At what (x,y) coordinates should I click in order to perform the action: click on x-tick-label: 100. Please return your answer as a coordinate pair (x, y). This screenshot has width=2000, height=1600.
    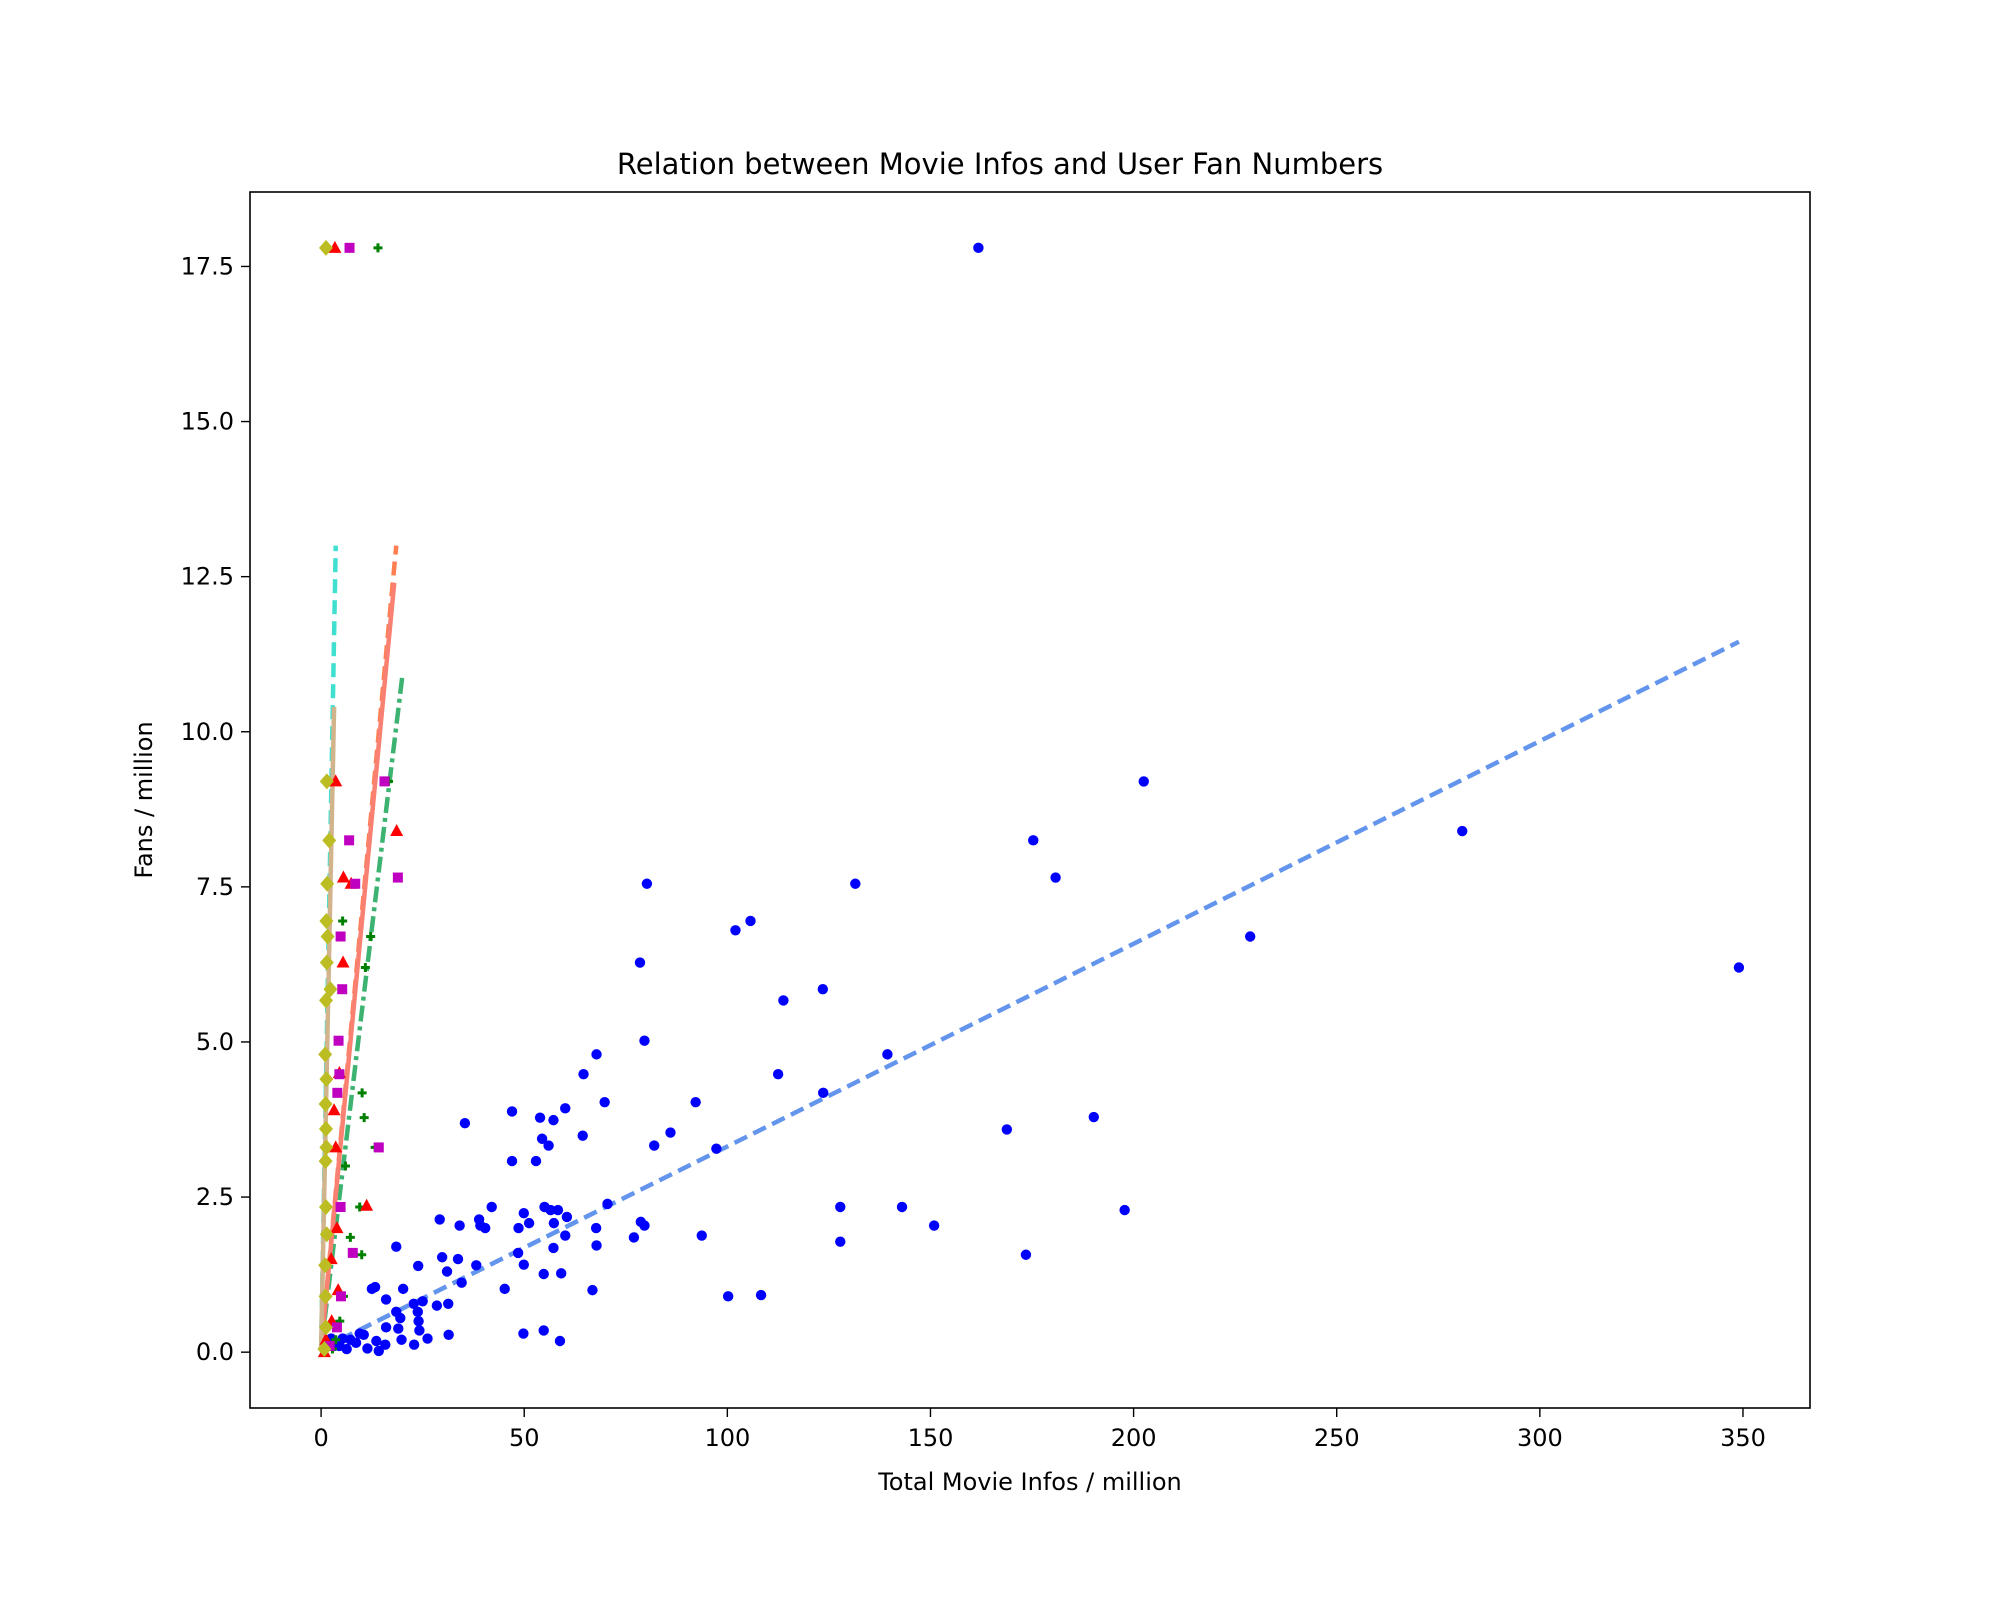
    Looking at the image, I should click on (727, 1438).